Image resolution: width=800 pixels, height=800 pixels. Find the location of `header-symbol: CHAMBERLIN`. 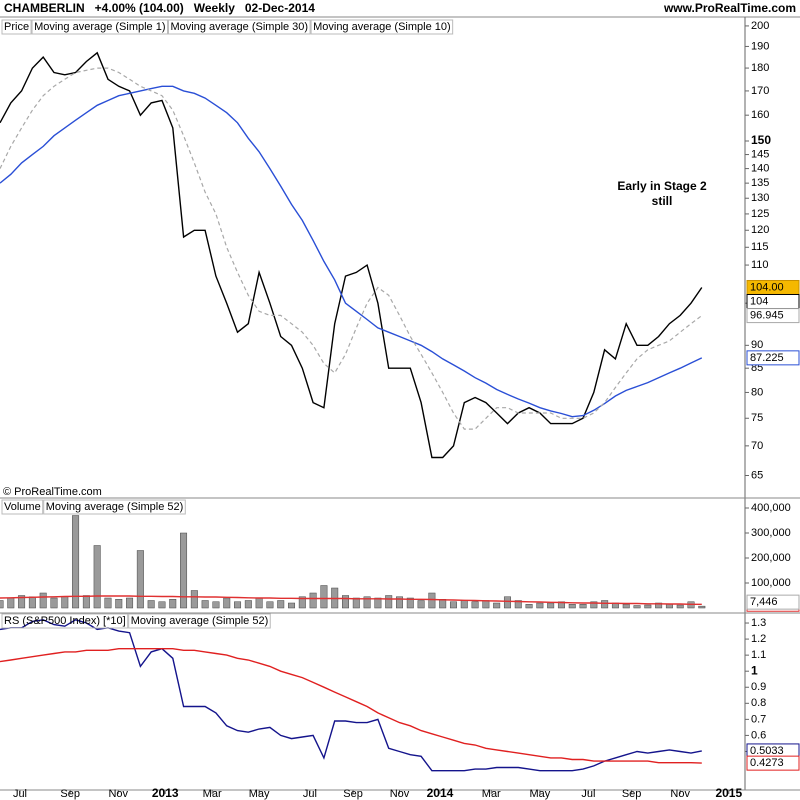

header-symbol: CHAMBERLIN is located at coordinates (44, 8).